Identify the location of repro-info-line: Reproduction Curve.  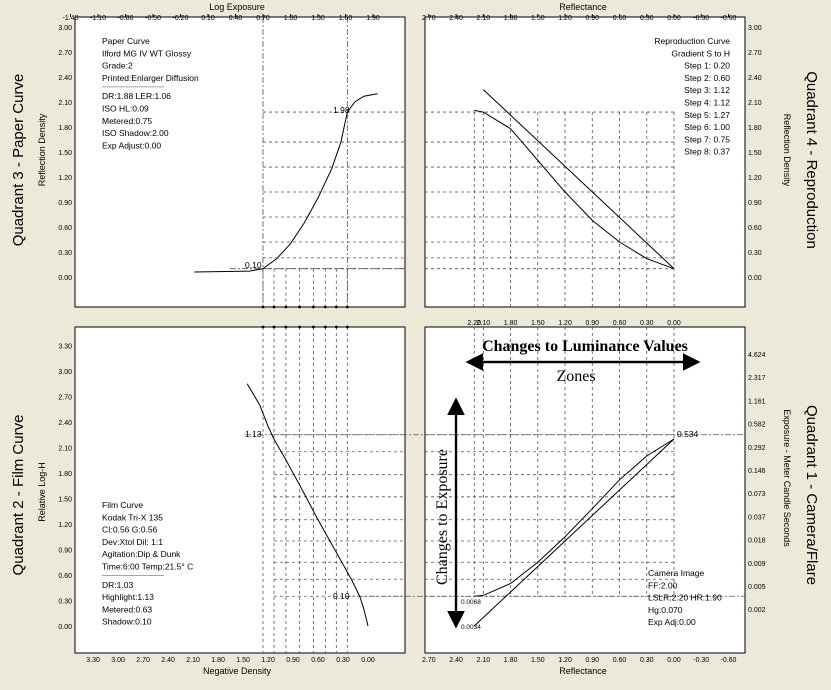
(692, 41).